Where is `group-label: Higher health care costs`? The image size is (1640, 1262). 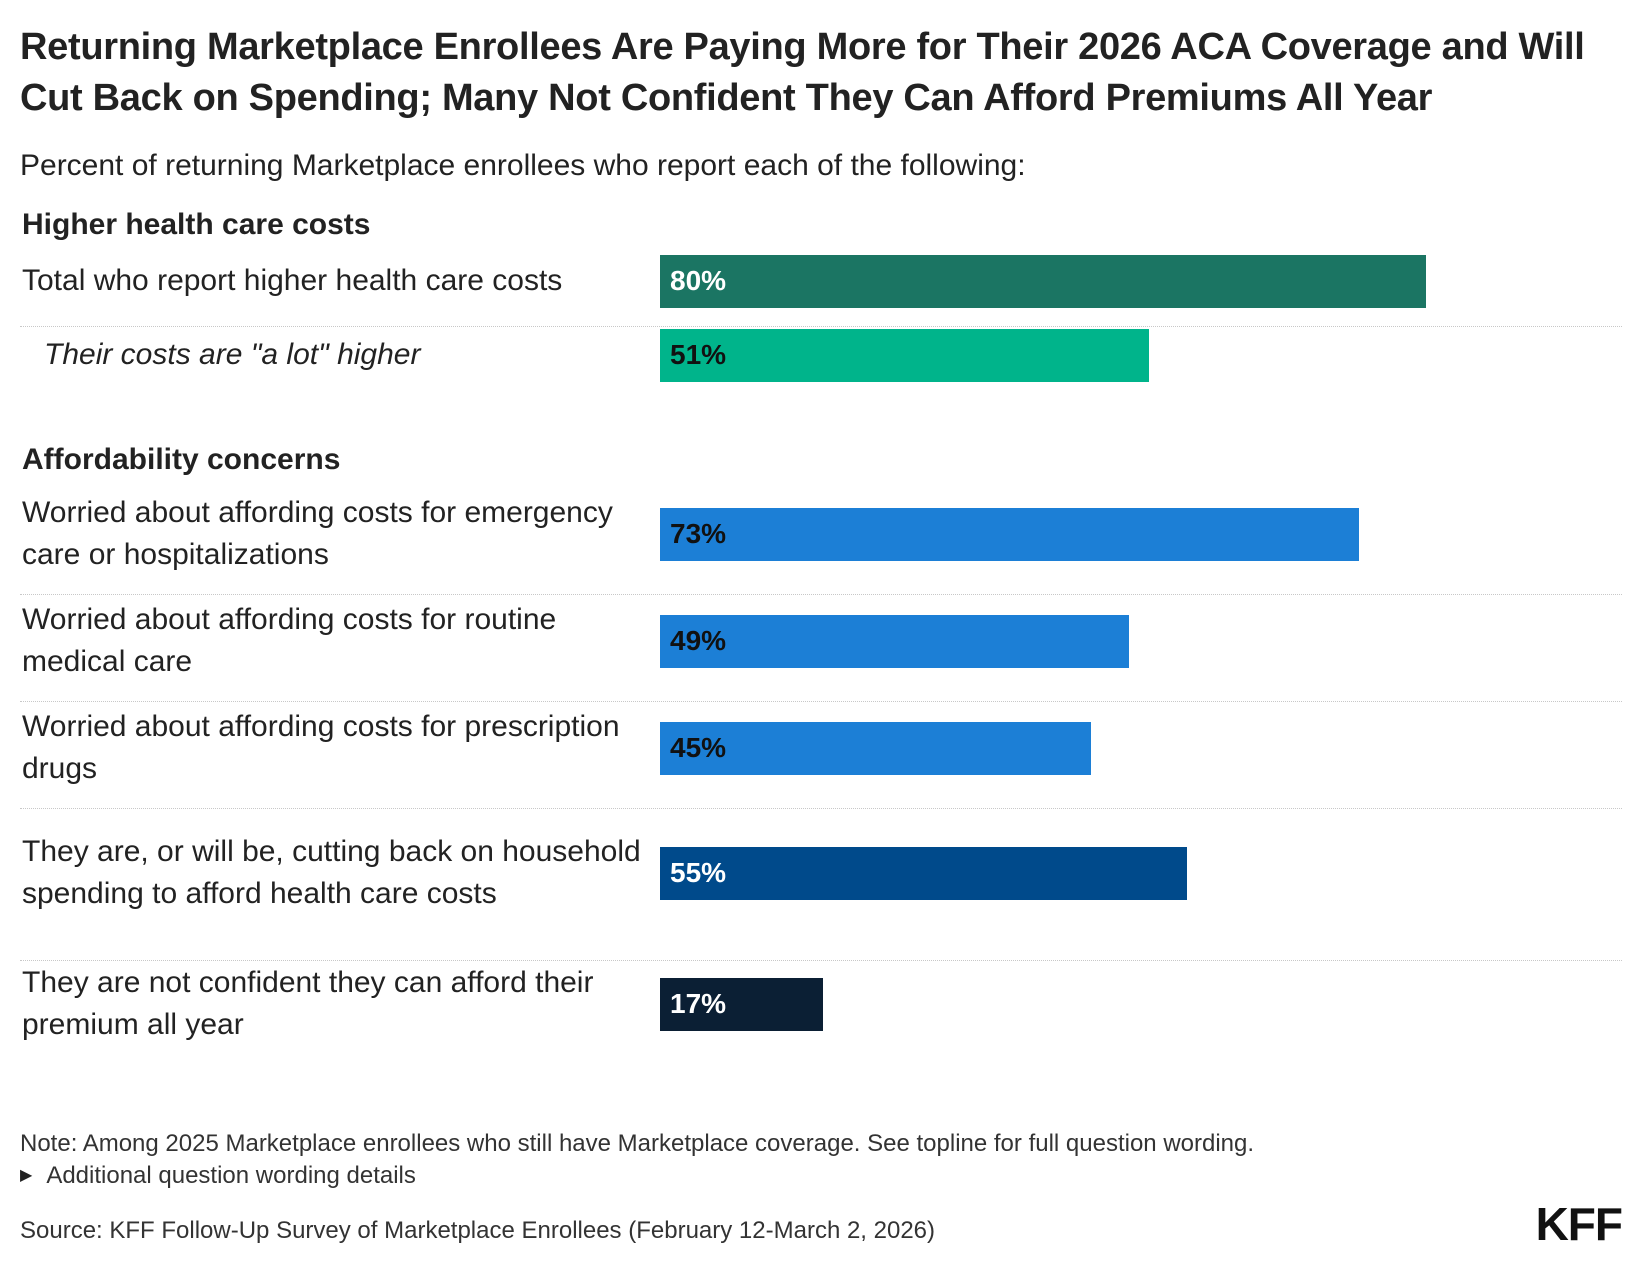 group-label: Higher health care costs is located at coordinates (196, 224).